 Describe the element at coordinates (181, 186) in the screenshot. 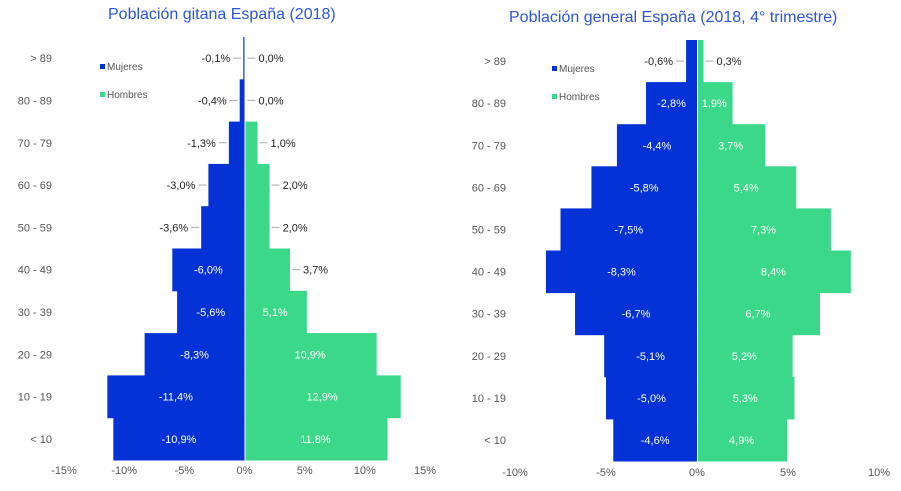

I see `data-label: -3,0%` at that location.